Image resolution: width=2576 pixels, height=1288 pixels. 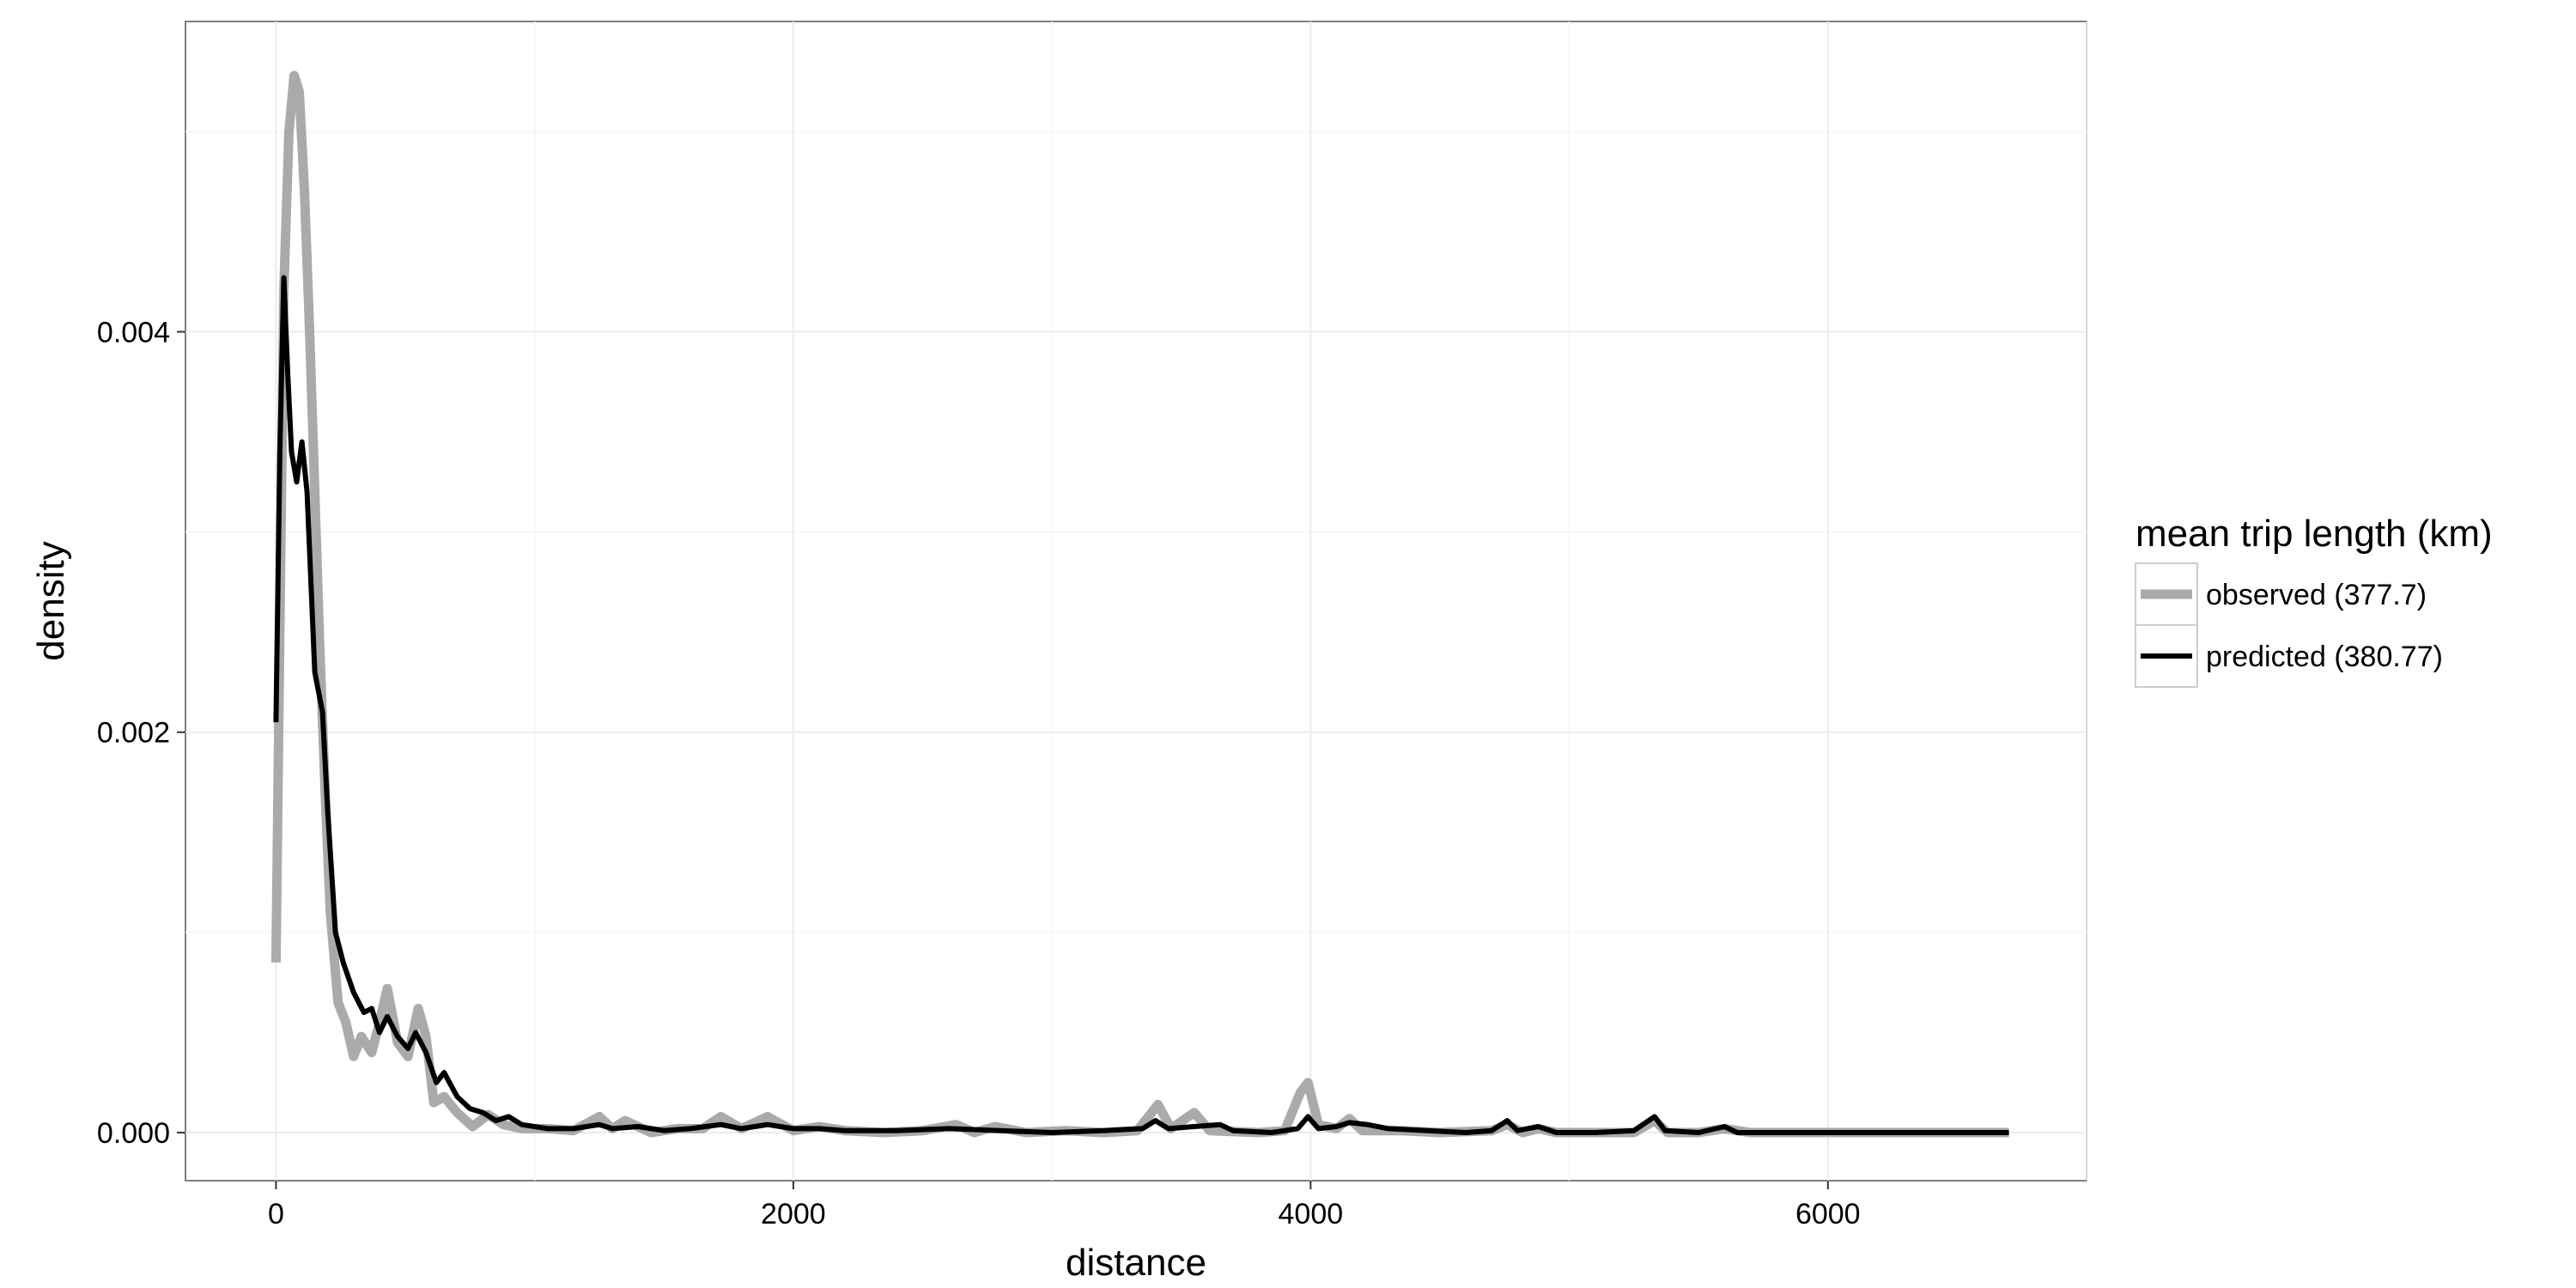 What do you see at coordinates (276, 1214) in the screenshot?
I see `x-tick-label: 0` at bounding box center [276, 1214].